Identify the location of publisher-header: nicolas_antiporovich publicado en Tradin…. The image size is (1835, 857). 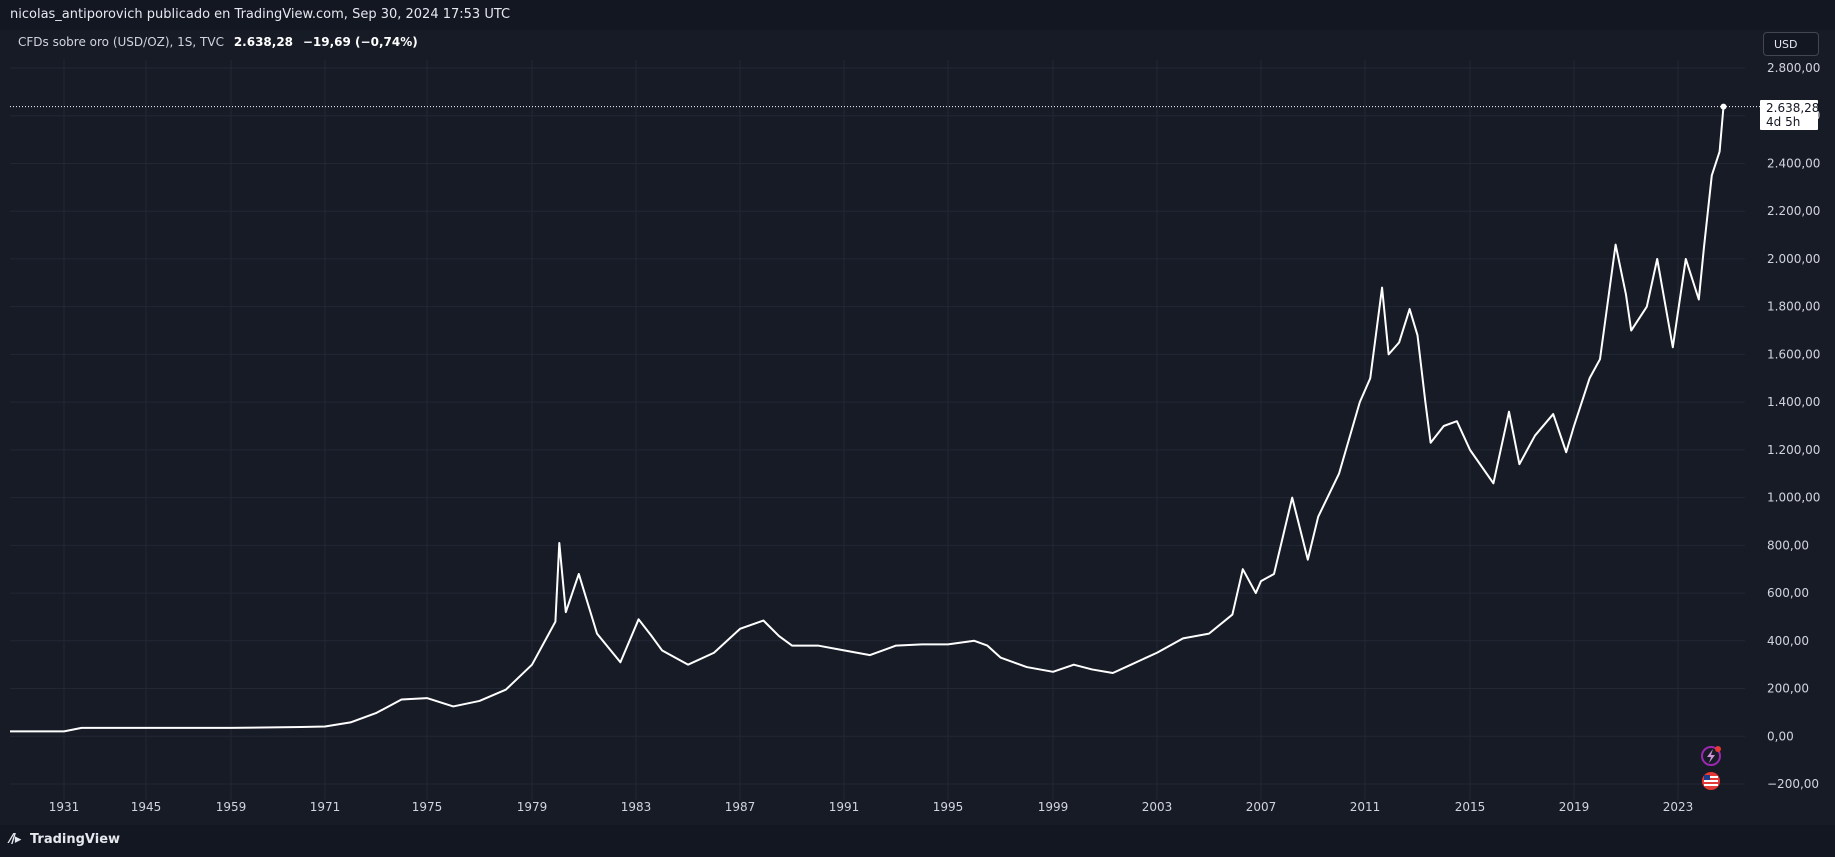
(917, 15).